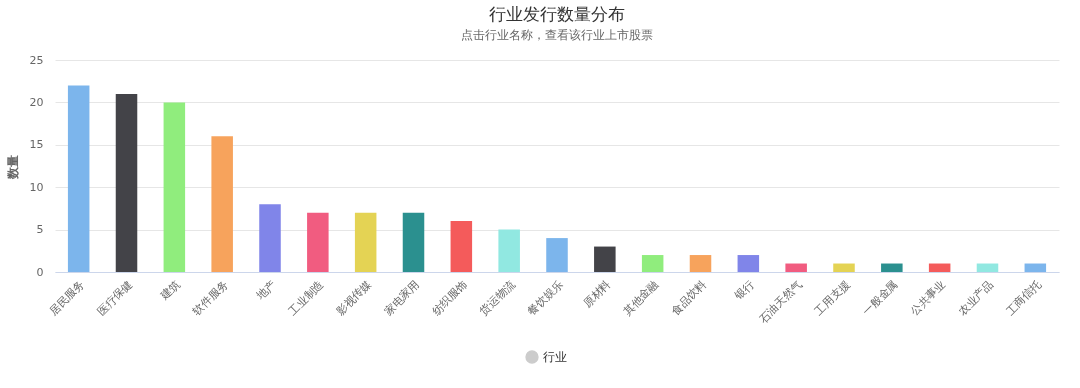  Describe the element at coordinates (880, 298) in the screenshot. I see `x-tick-label: 一般金属` at that location.